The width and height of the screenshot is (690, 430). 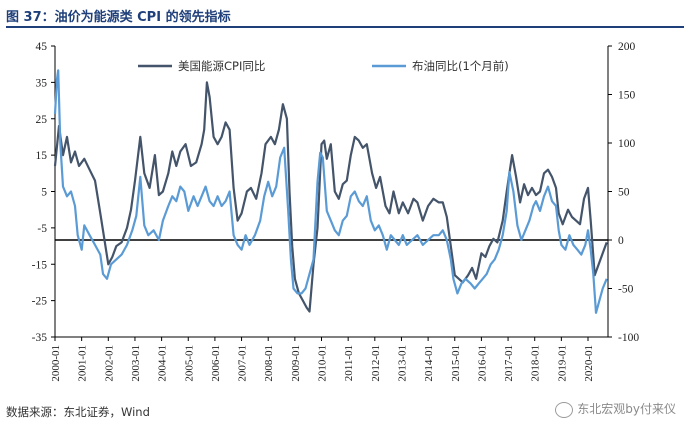 I want to click on x-tick-label: 2003-01, so click(x=136, y=363).